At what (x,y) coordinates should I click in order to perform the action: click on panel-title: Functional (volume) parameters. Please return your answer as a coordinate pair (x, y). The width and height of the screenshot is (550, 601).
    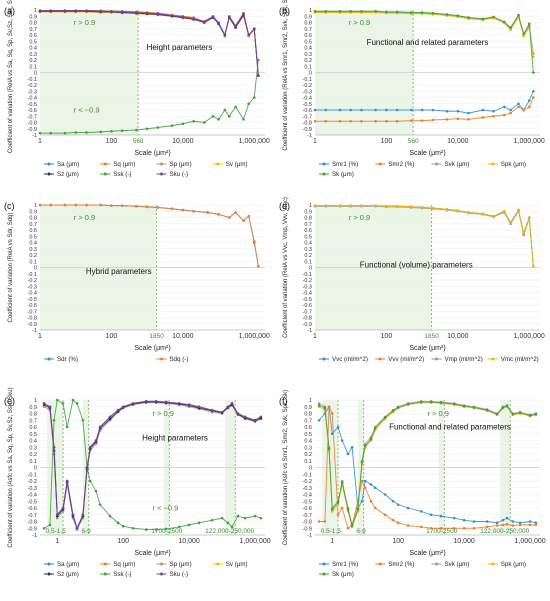
    Looking at the image, I should click on (416, 265).